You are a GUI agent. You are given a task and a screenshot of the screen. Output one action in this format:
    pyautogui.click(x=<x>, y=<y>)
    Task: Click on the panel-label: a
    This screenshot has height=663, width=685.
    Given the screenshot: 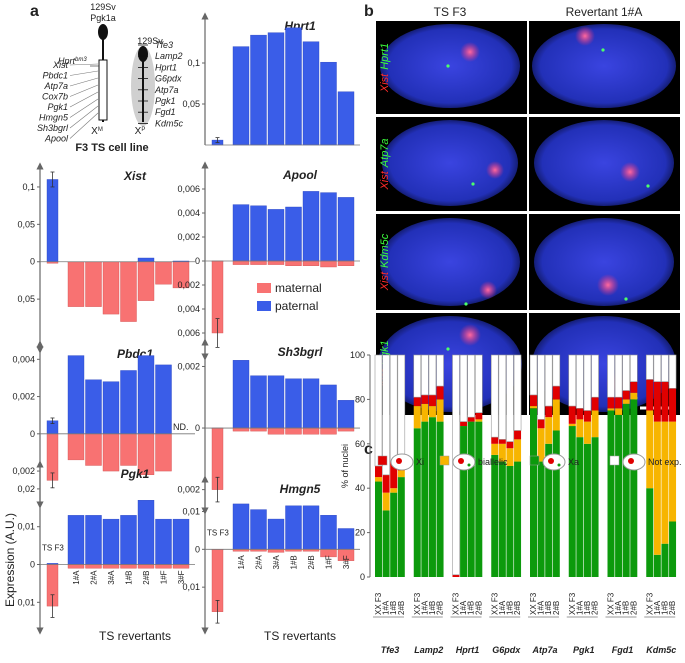 What is the action you would take?
    pyautogui.click(x=34, y=11)
    